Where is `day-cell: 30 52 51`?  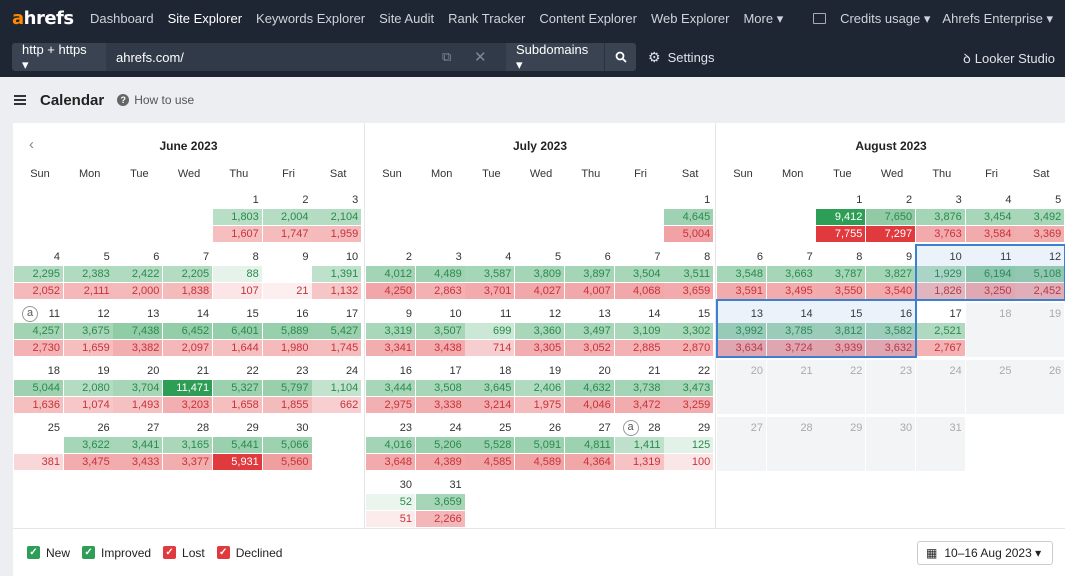 day-cell: 30 52 51 is located at coordinates (390, 501).